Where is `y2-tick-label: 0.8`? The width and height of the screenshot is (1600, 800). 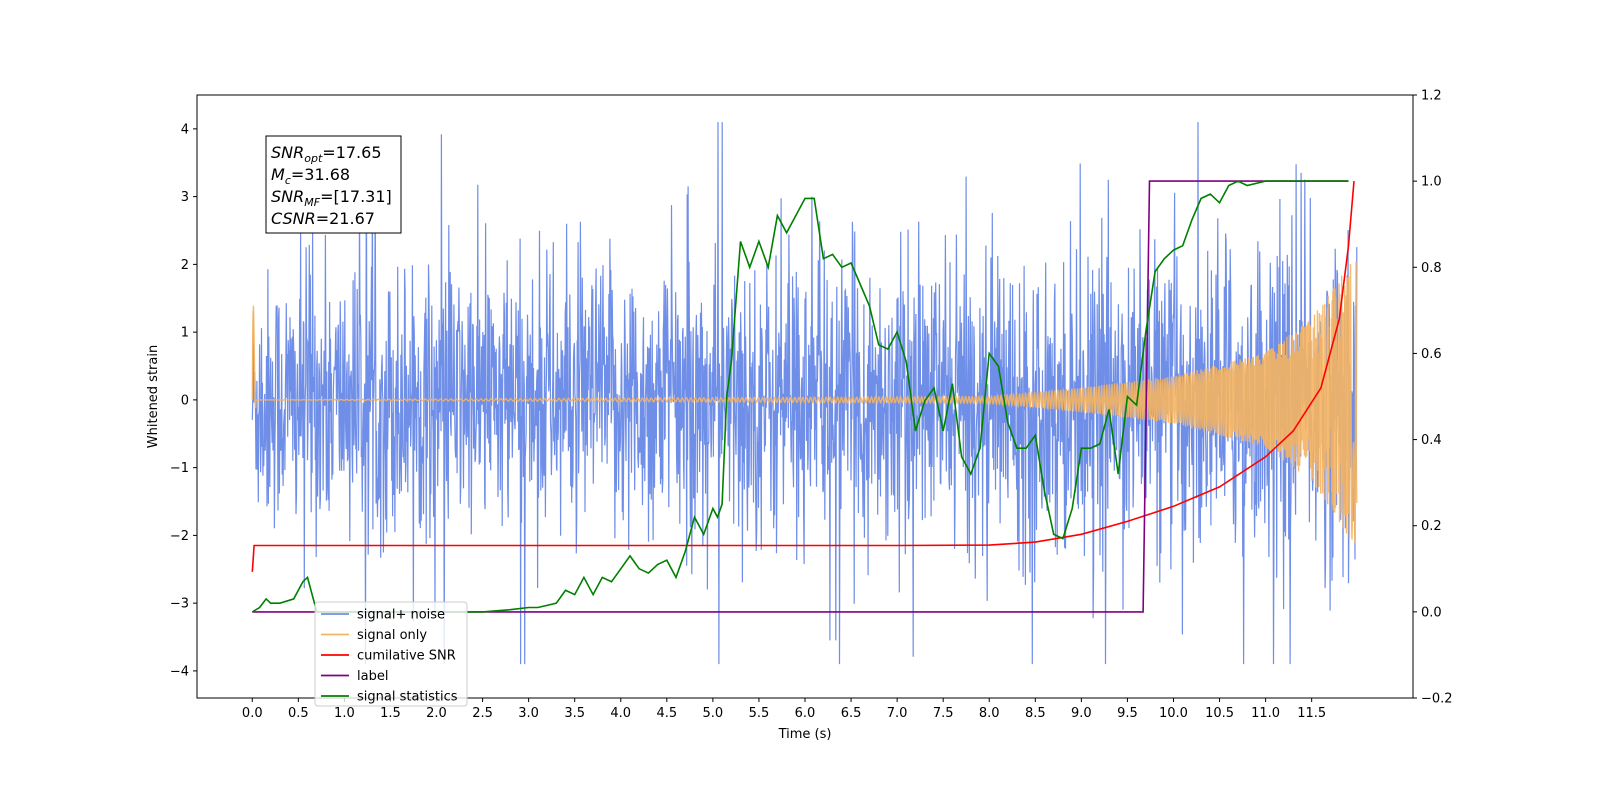 y2-tick-label: 0.8 is located at coordinates (1431, 268).